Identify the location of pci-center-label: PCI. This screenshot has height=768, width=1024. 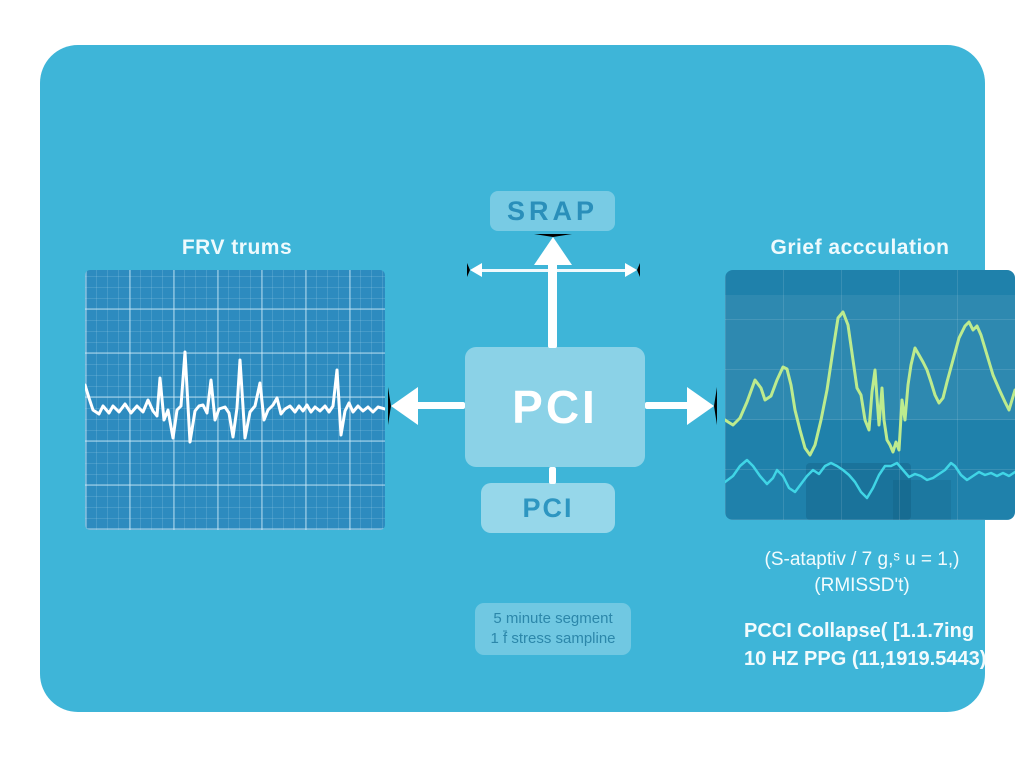
(555, 407).